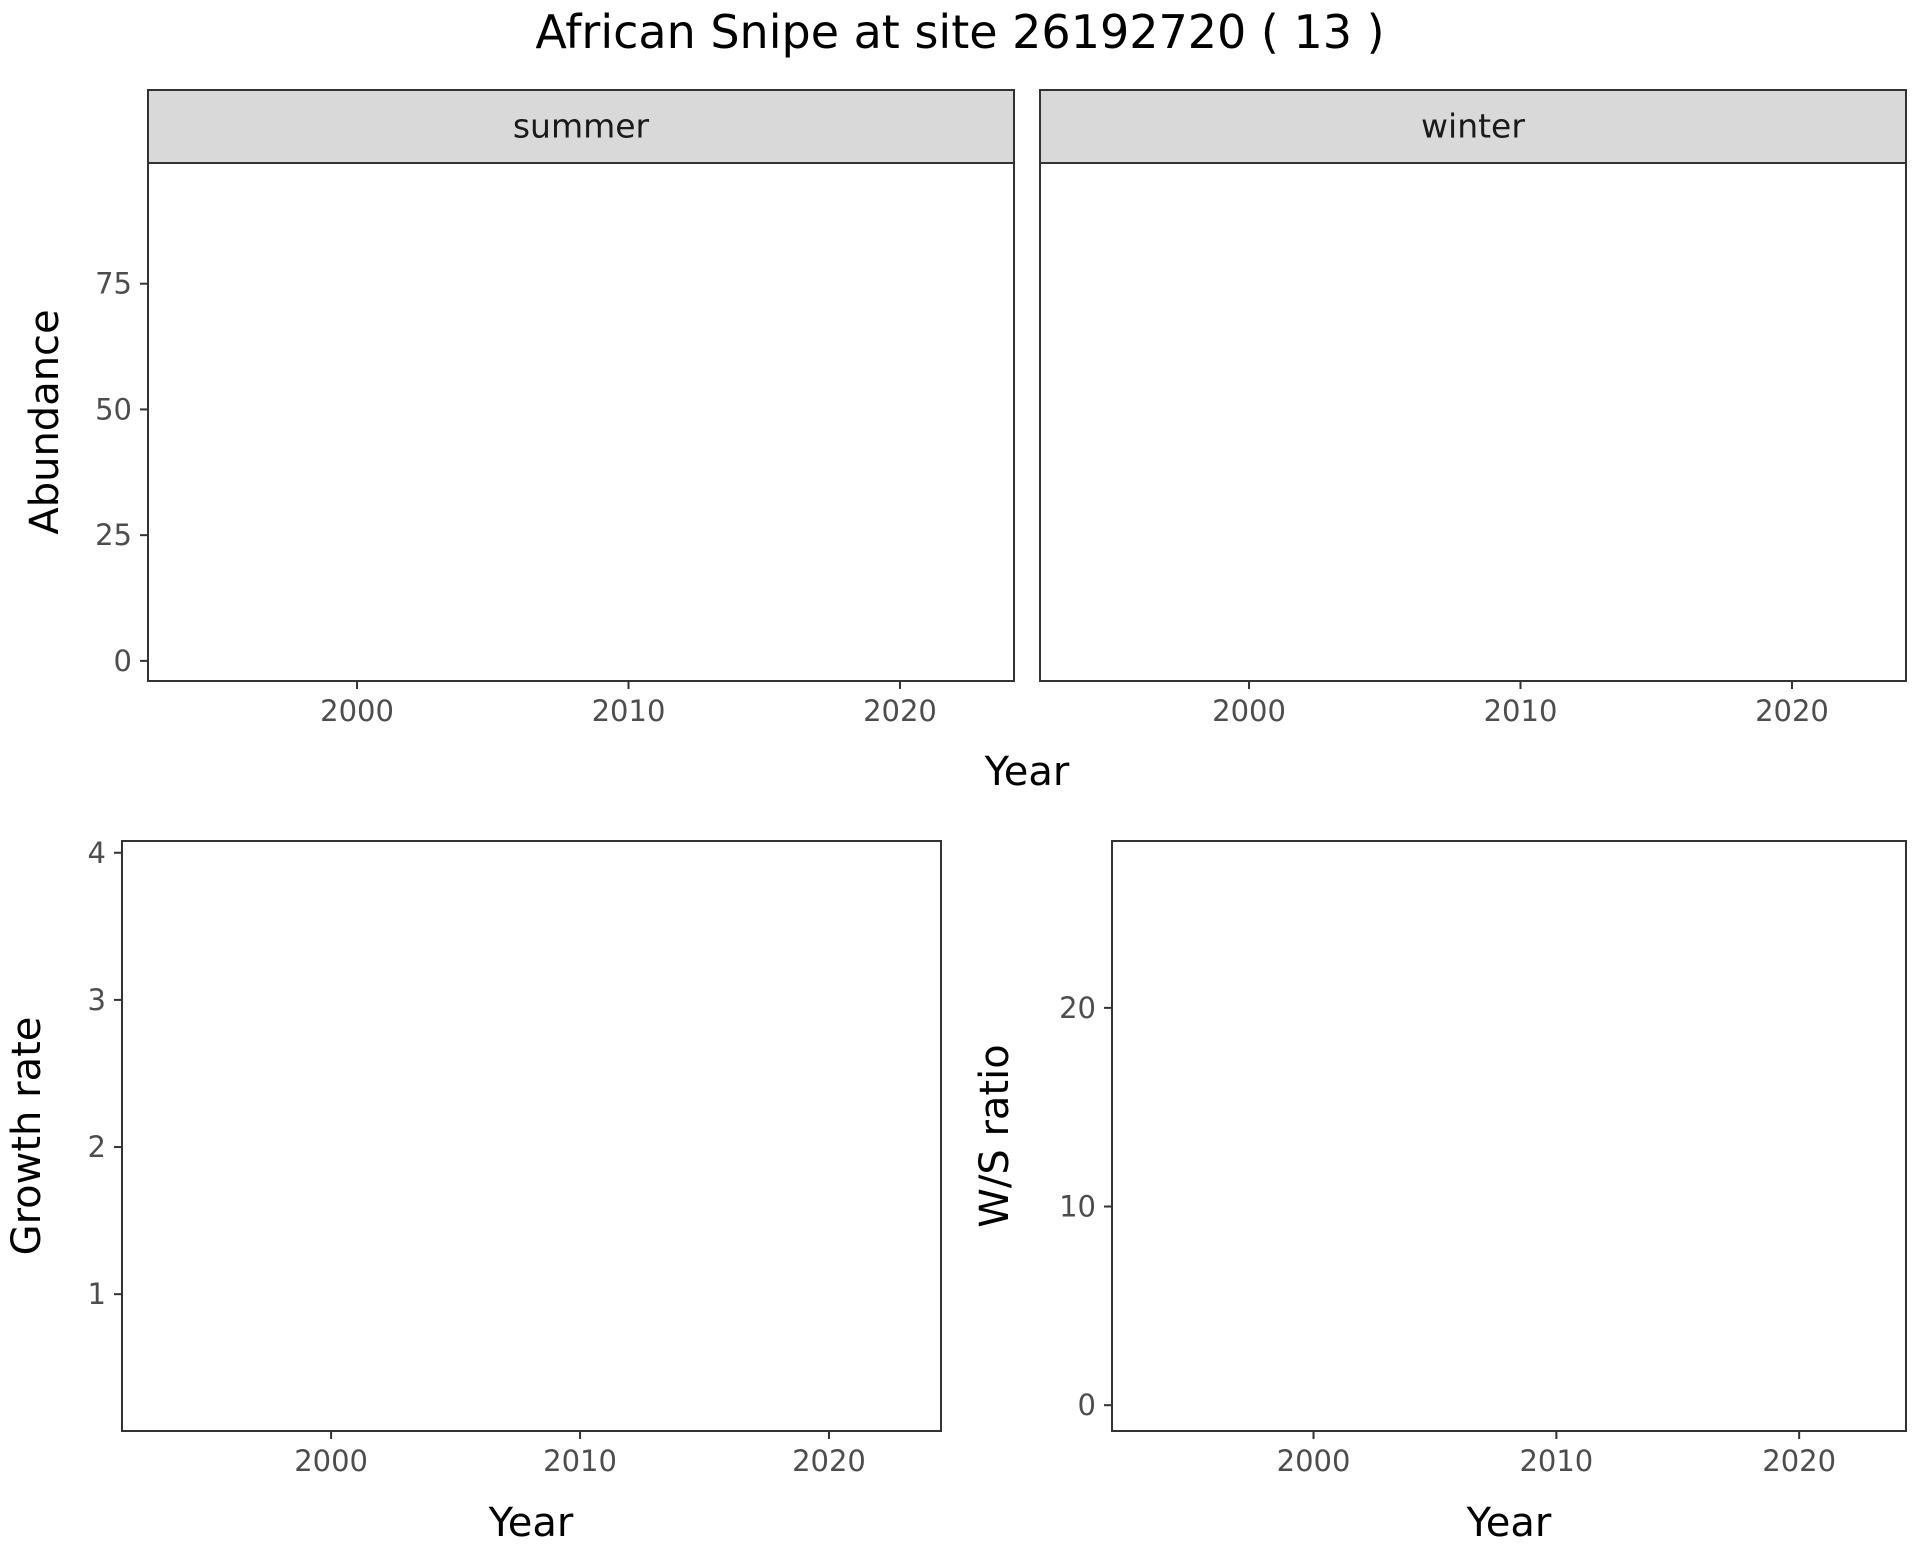 The height and width of the screenshot is (1560, 1920). I want to click on y-tick-label: 20, so click(1077, 1008).